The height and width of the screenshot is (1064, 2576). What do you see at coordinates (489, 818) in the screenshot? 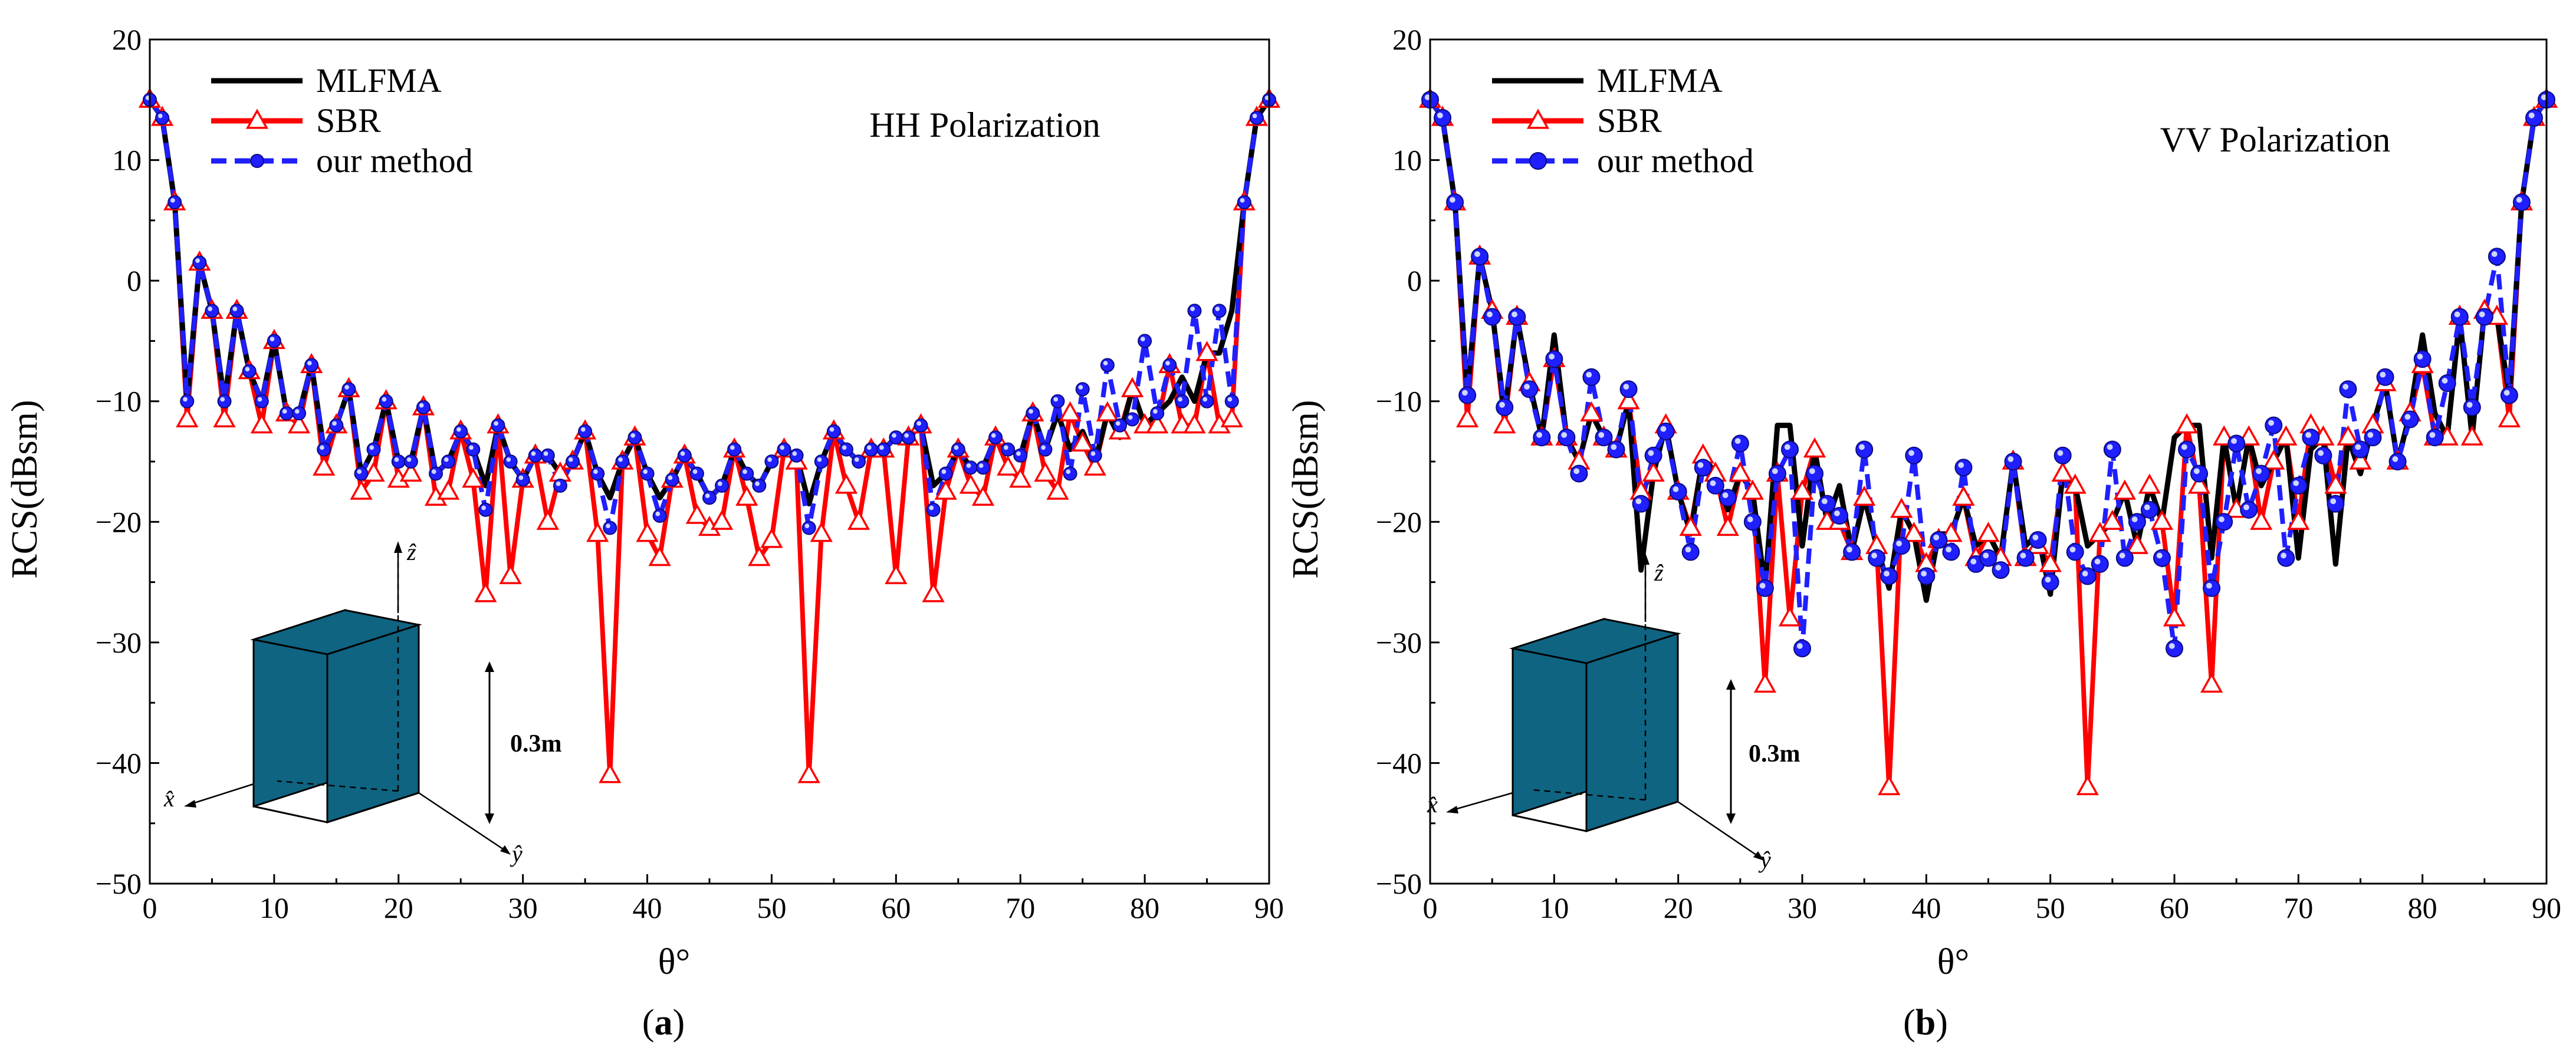
I see `dimension-arrow-down-icon` at bounding box center [489, 818].